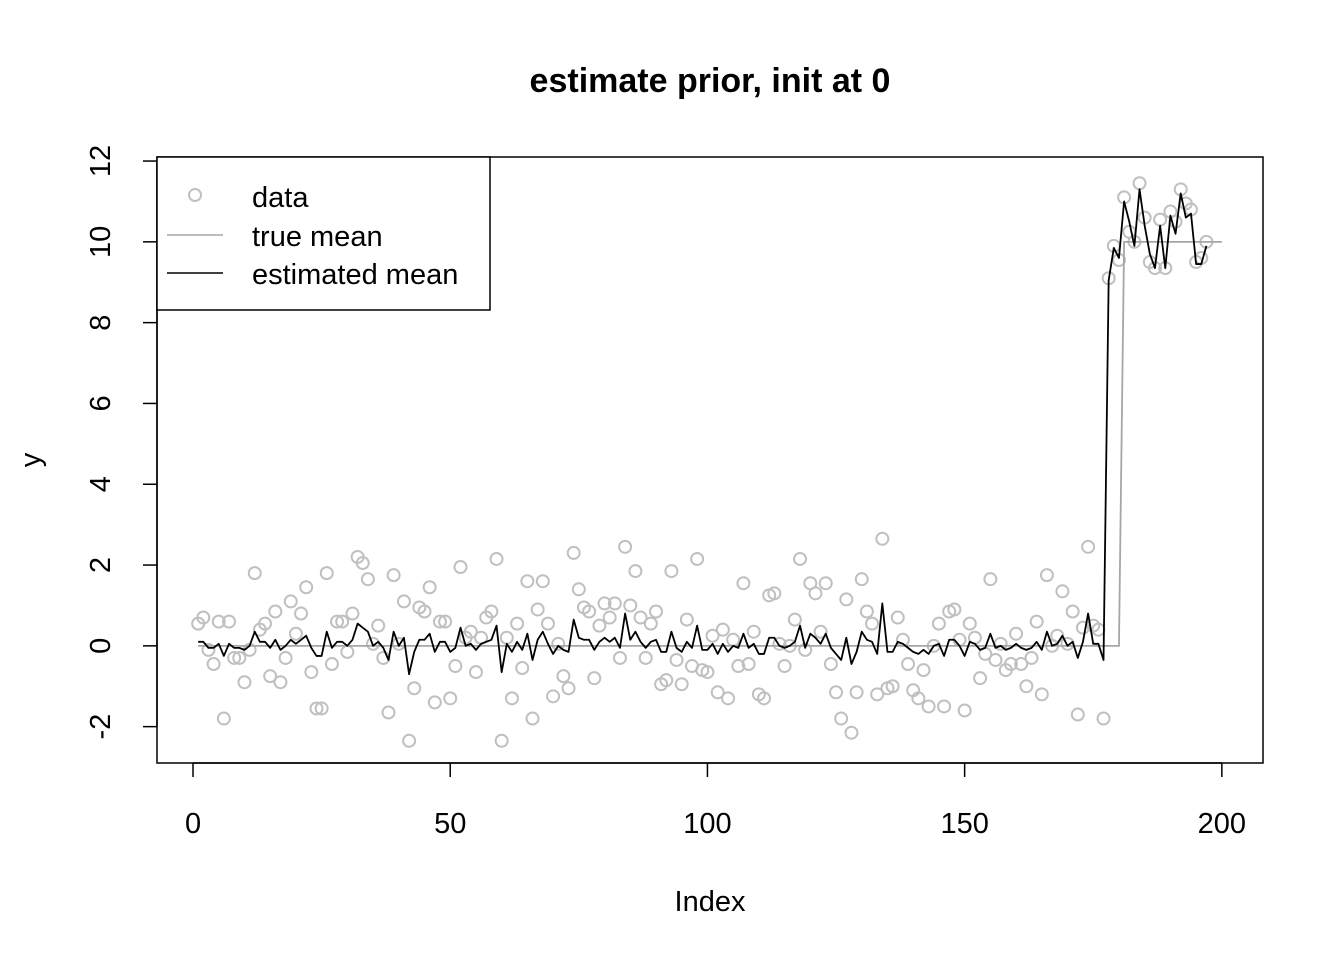 This screenshot has width=1344, height=960. I want to click on legend-data-marker, so click(195, 195).